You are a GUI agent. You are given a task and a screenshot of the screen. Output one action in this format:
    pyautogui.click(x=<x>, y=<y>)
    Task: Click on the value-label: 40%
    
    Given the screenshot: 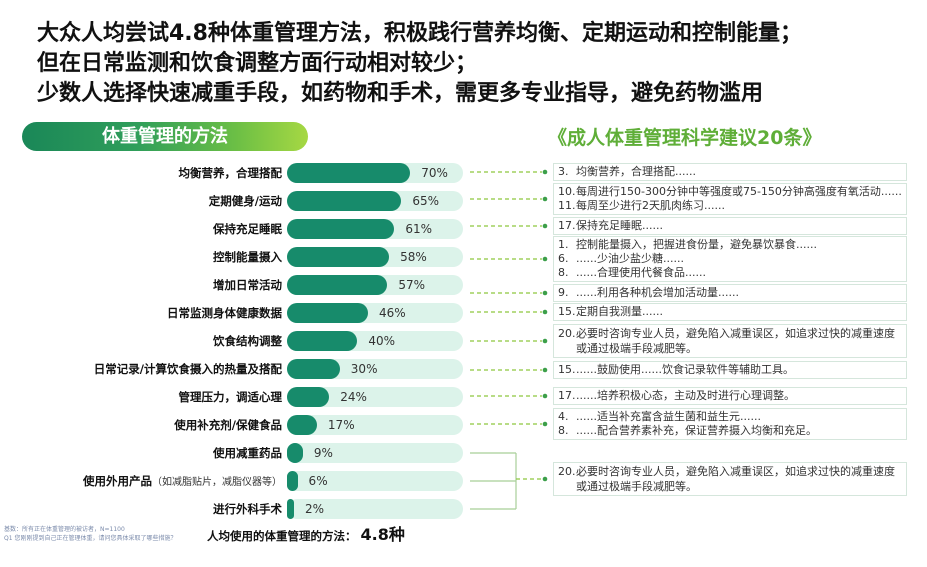 What is the action you would take?
    pyautogui.click(x=381, y=341)
    